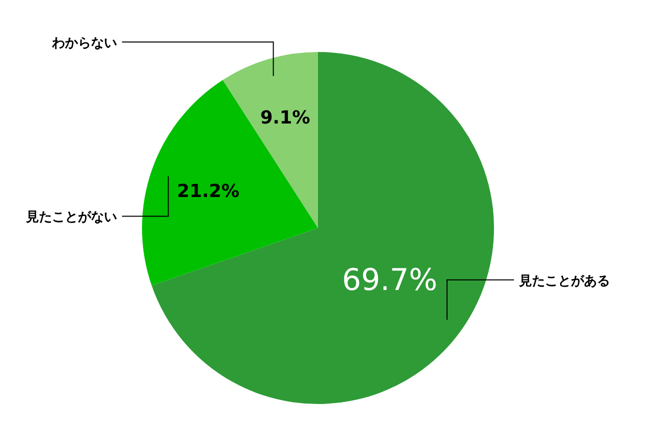 Image resolution: width=650 pixels, height=421 pixels. What do you see at coordinates (71, 218) in the screenshot?
I see `slice-label: 見たことがない` at bounding box center [71, 218].